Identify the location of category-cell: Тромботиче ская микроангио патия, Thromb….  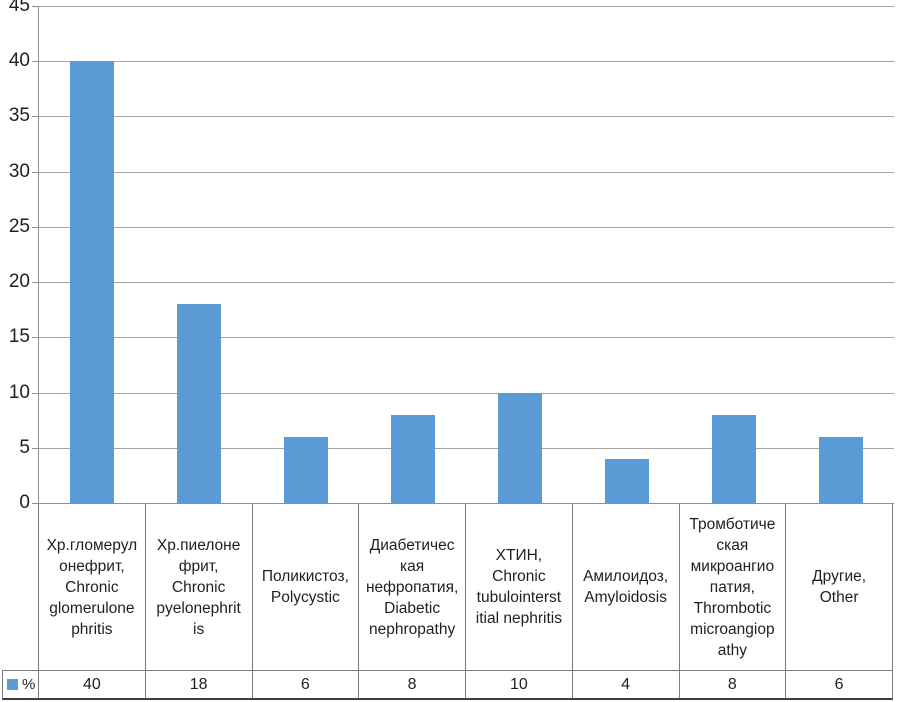
(732, 587).